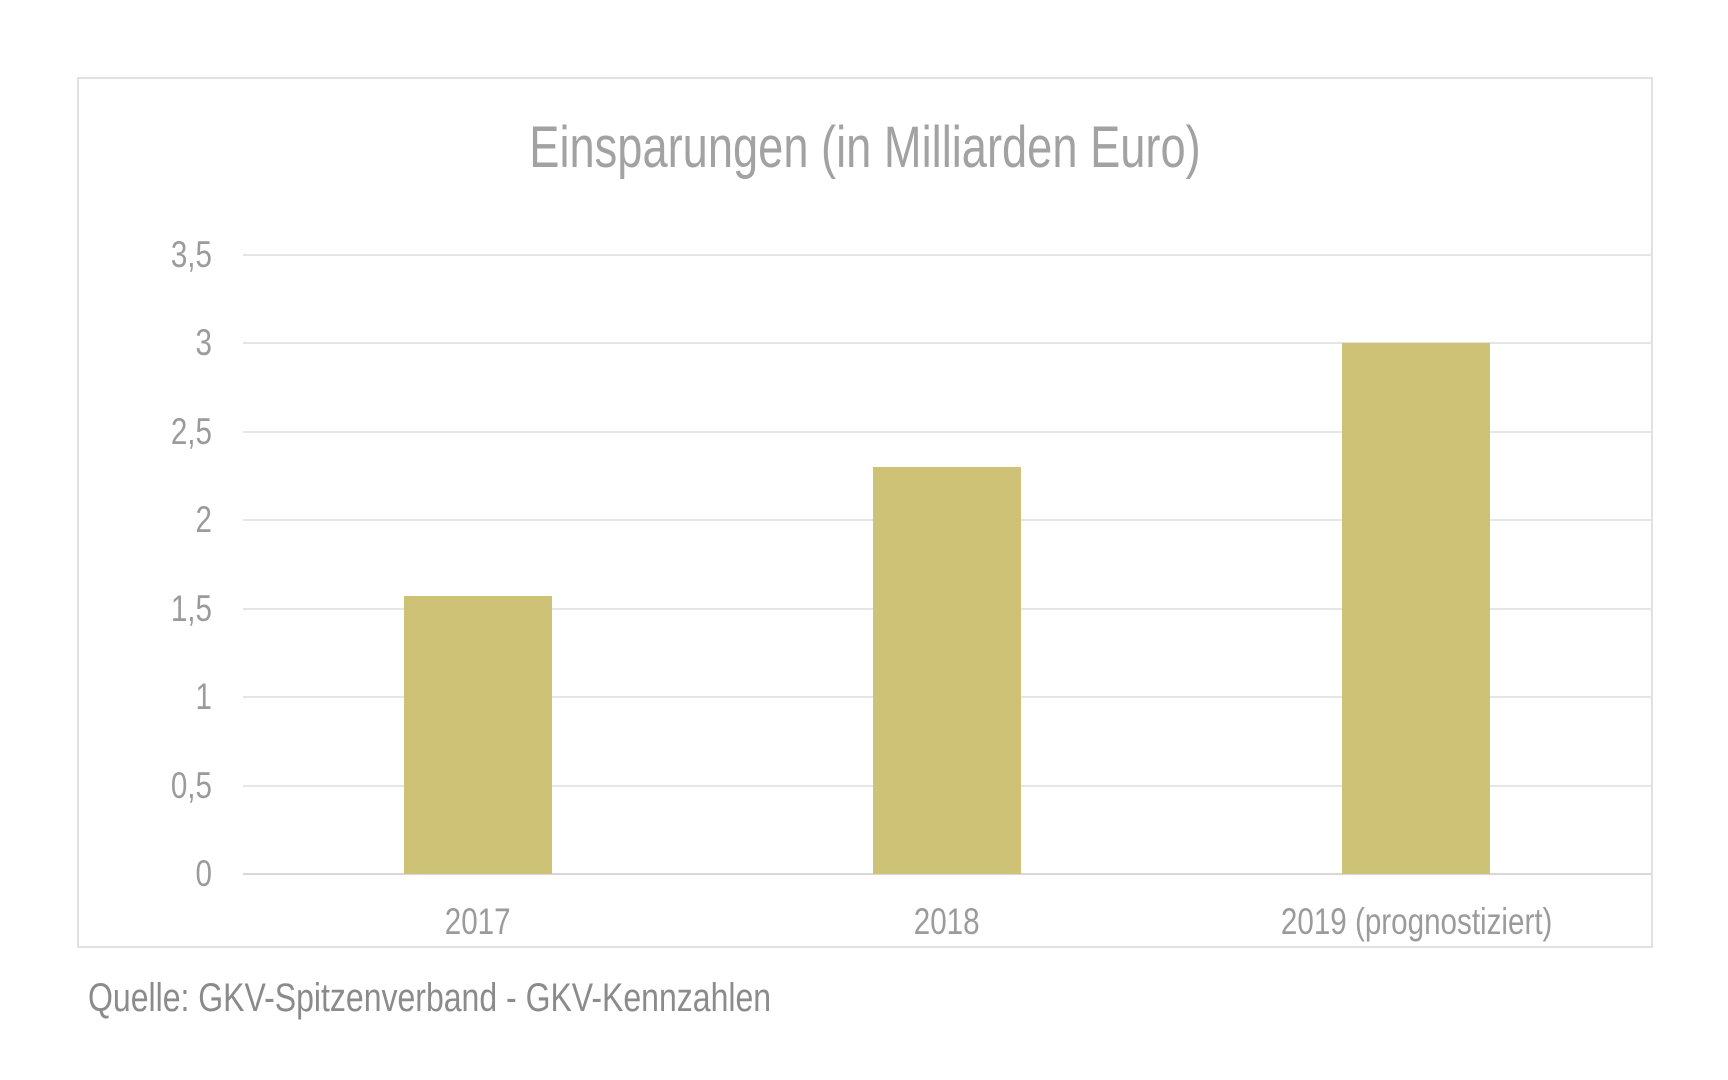 The image size is (1728, 1080). Describe the element at coordinates (203, 873) in the screenshot. I see `y-tick-label: 0` at that location.